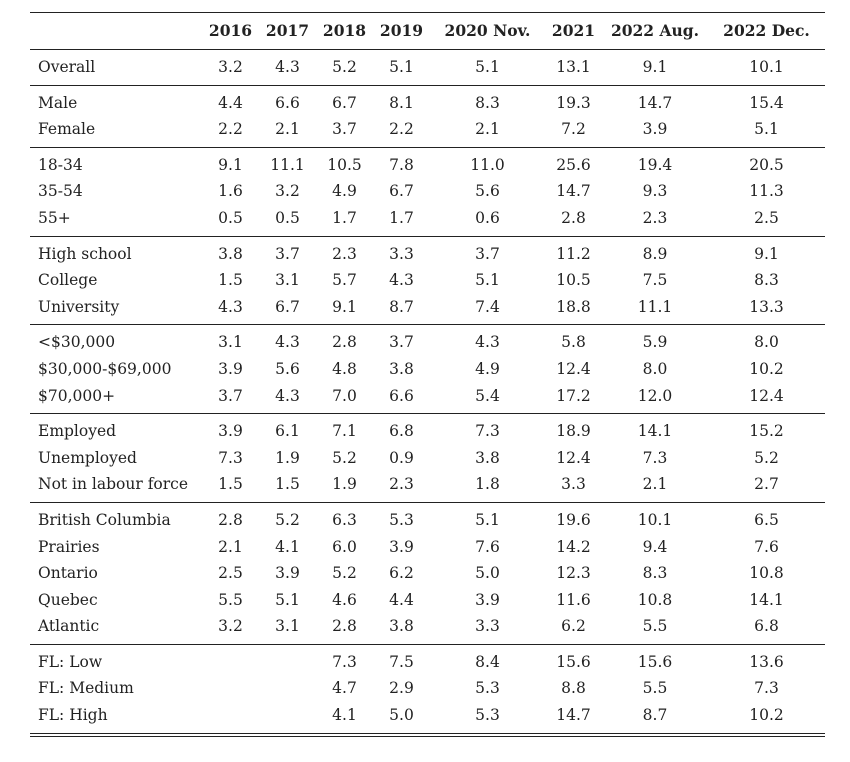 This screenshot has height=762, width=850. I want to click on table-cell: 14.1, so click(655, 431).